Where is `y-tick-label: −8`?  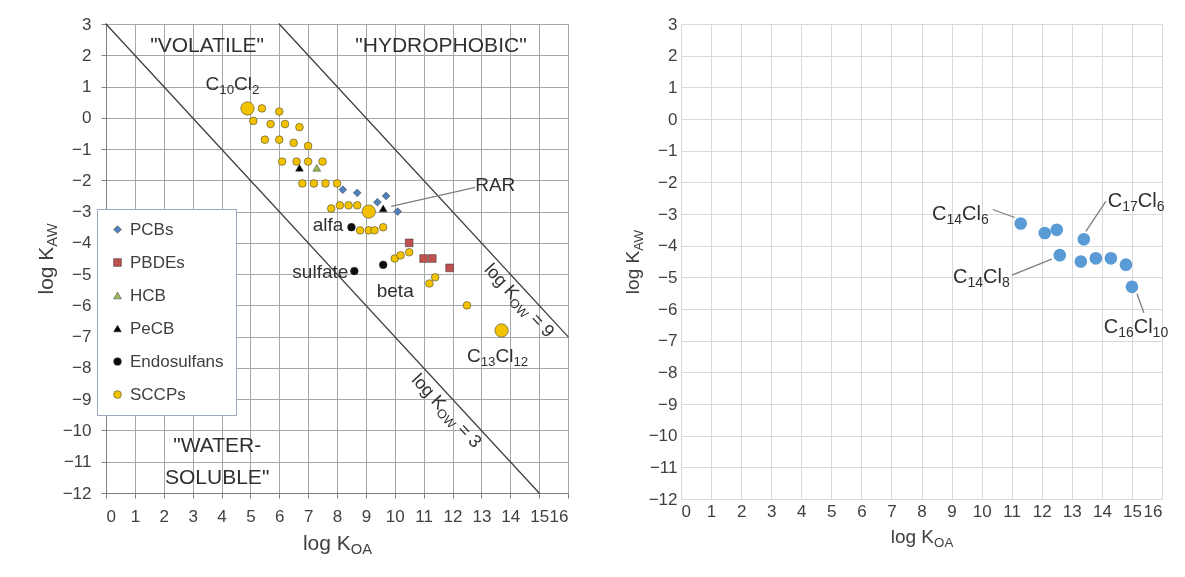 y-tick-label: −8 is located at coordinates (668, 372).